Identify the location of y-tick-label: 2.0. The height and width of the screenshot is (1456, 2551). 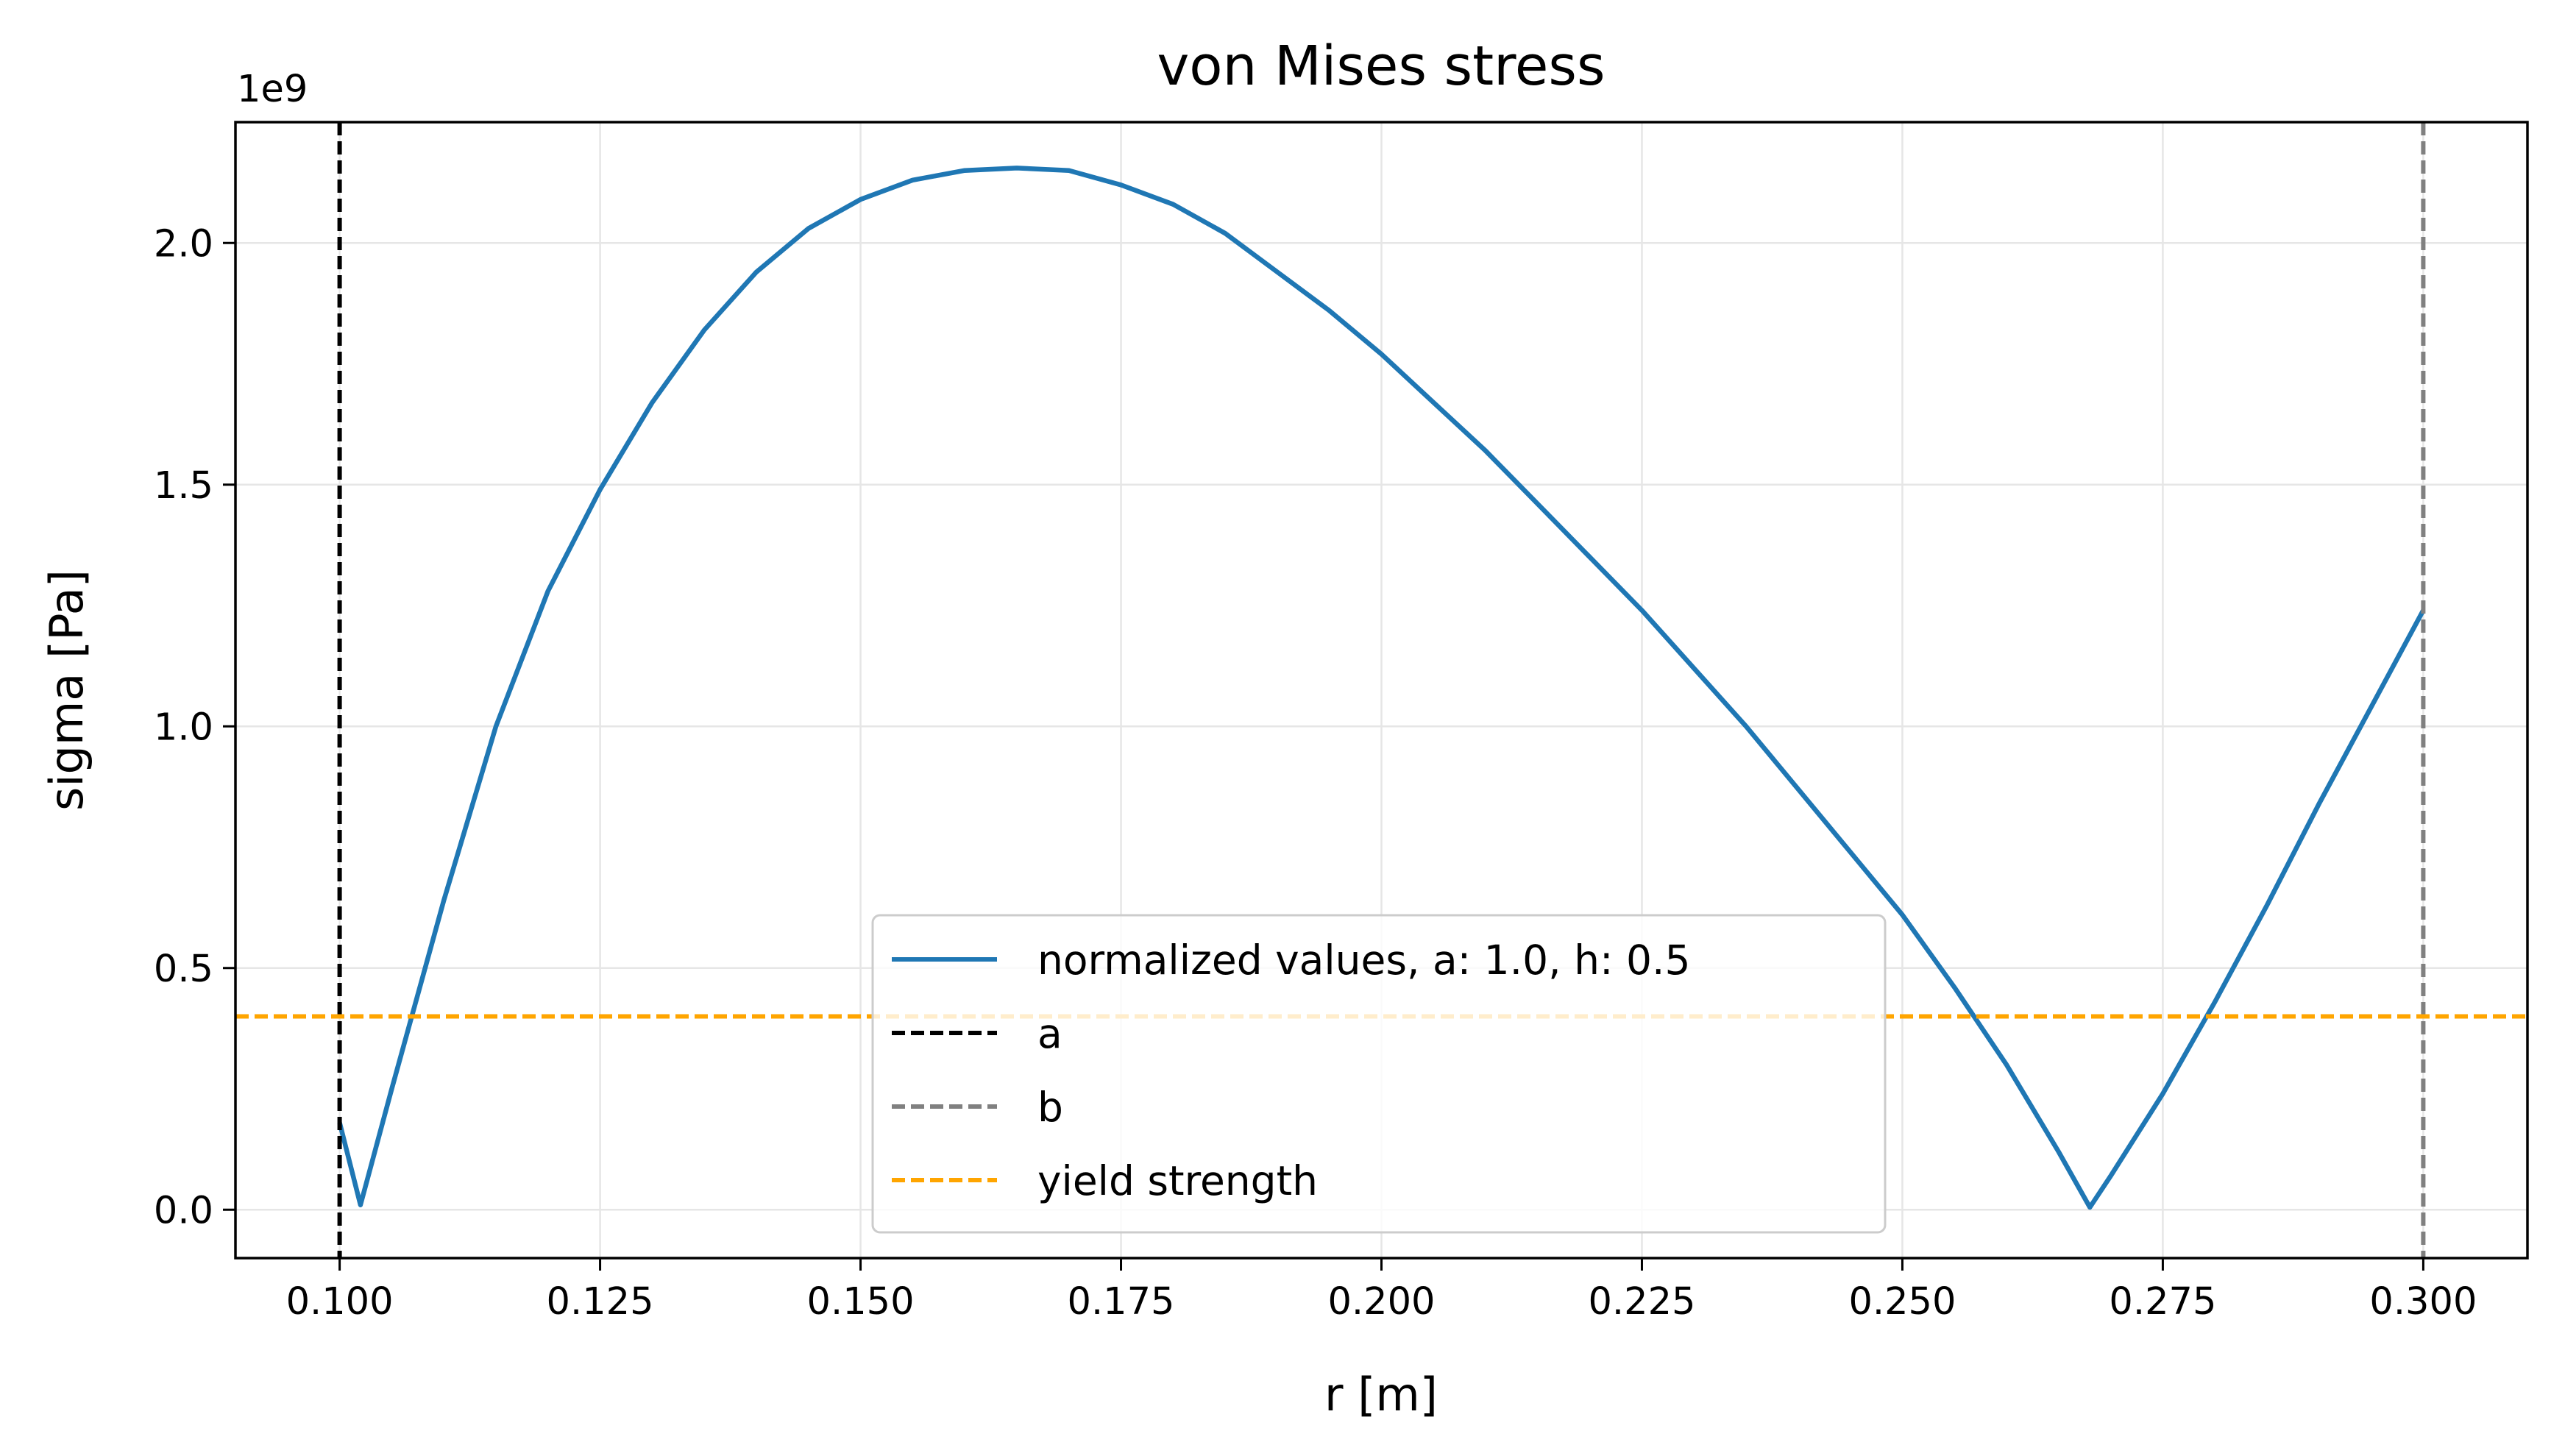
(183, 244).